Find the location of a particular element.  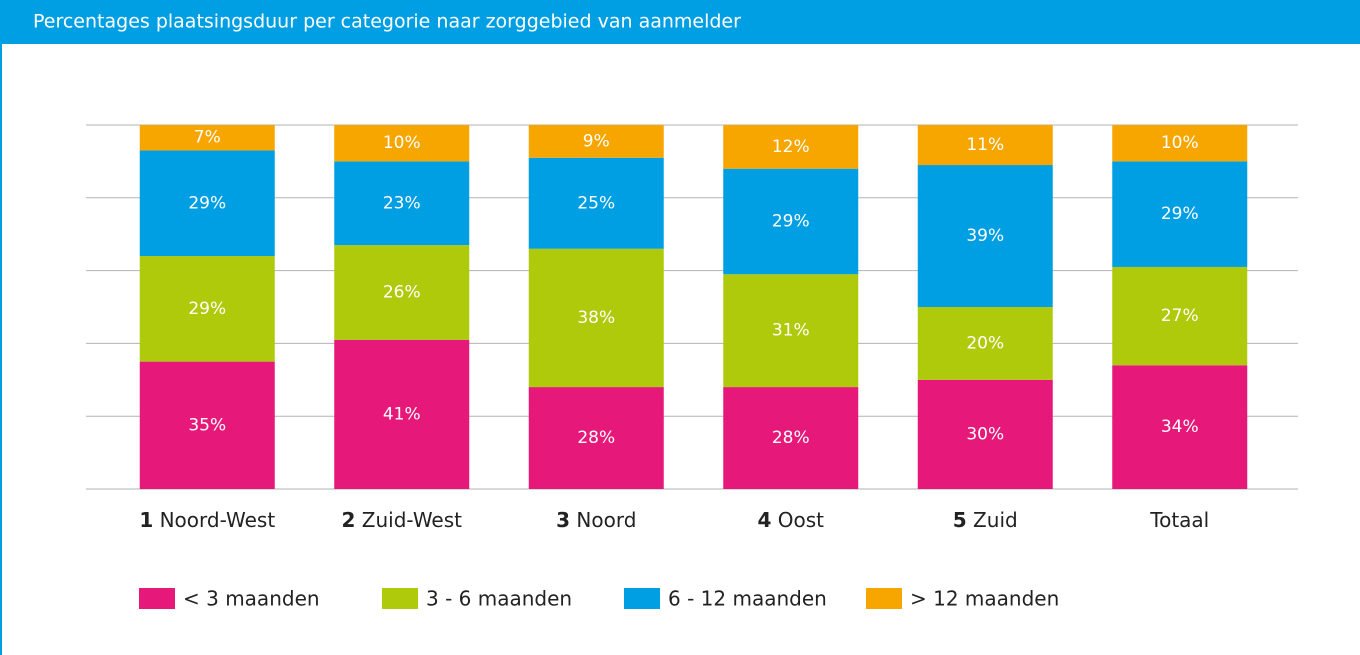

value-label: 11% is located at coordinates (985, 145).